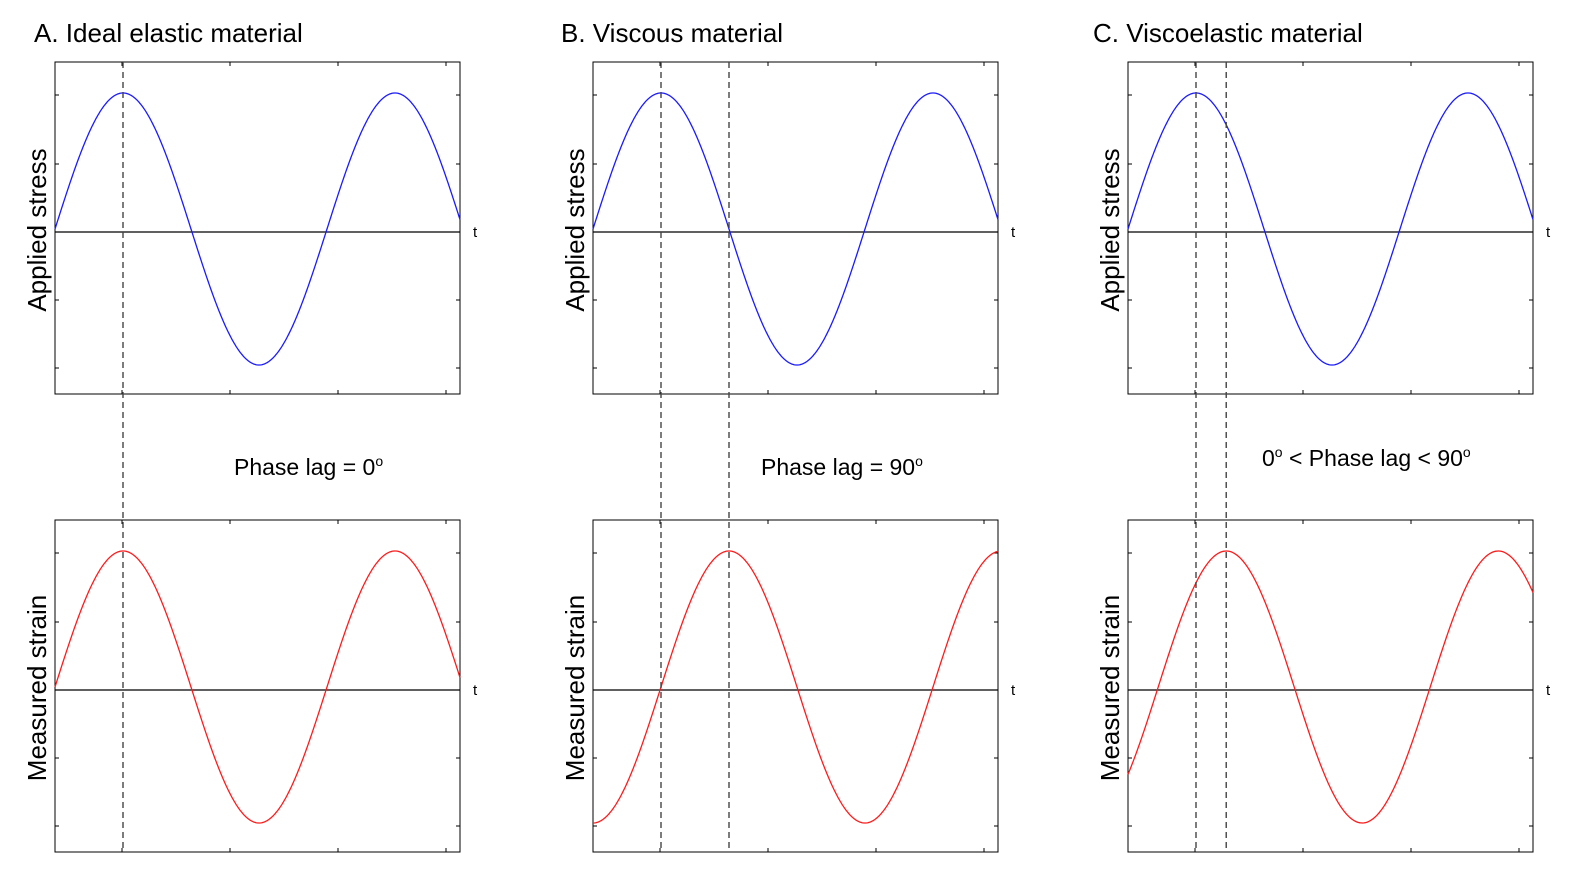  Describe the element at coordinates (842, 466) in the screenshot. I see `phase-lag-label: Phase lag = 90o` at that location.